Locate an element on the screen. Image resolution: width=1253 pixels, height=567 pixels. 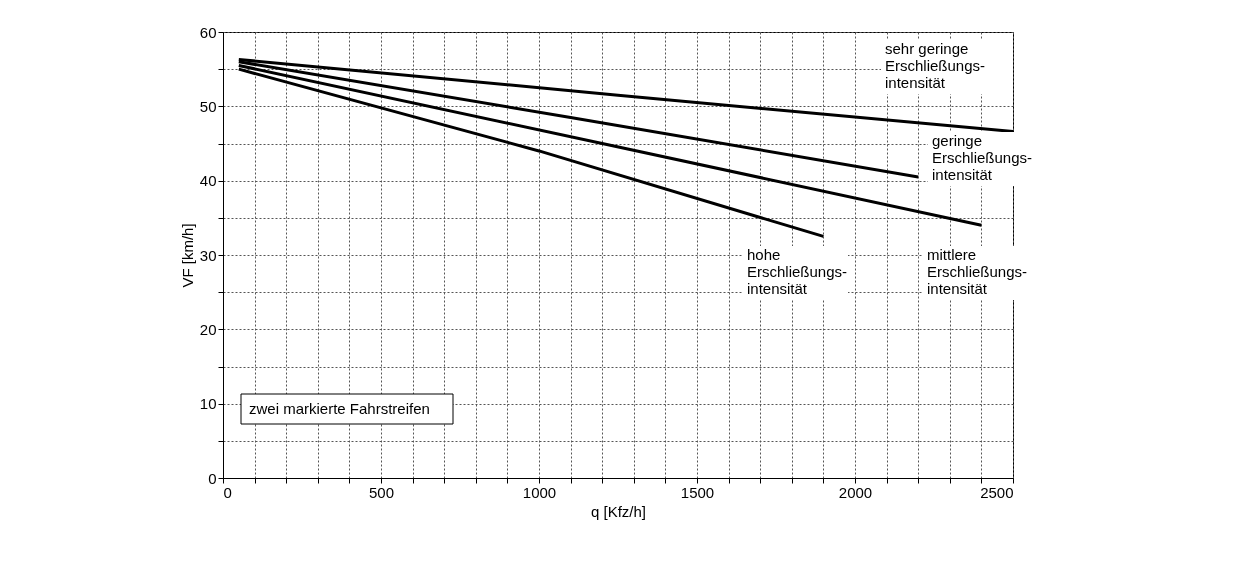
x-tick-label: 500 is located at coordinates (381, 492).